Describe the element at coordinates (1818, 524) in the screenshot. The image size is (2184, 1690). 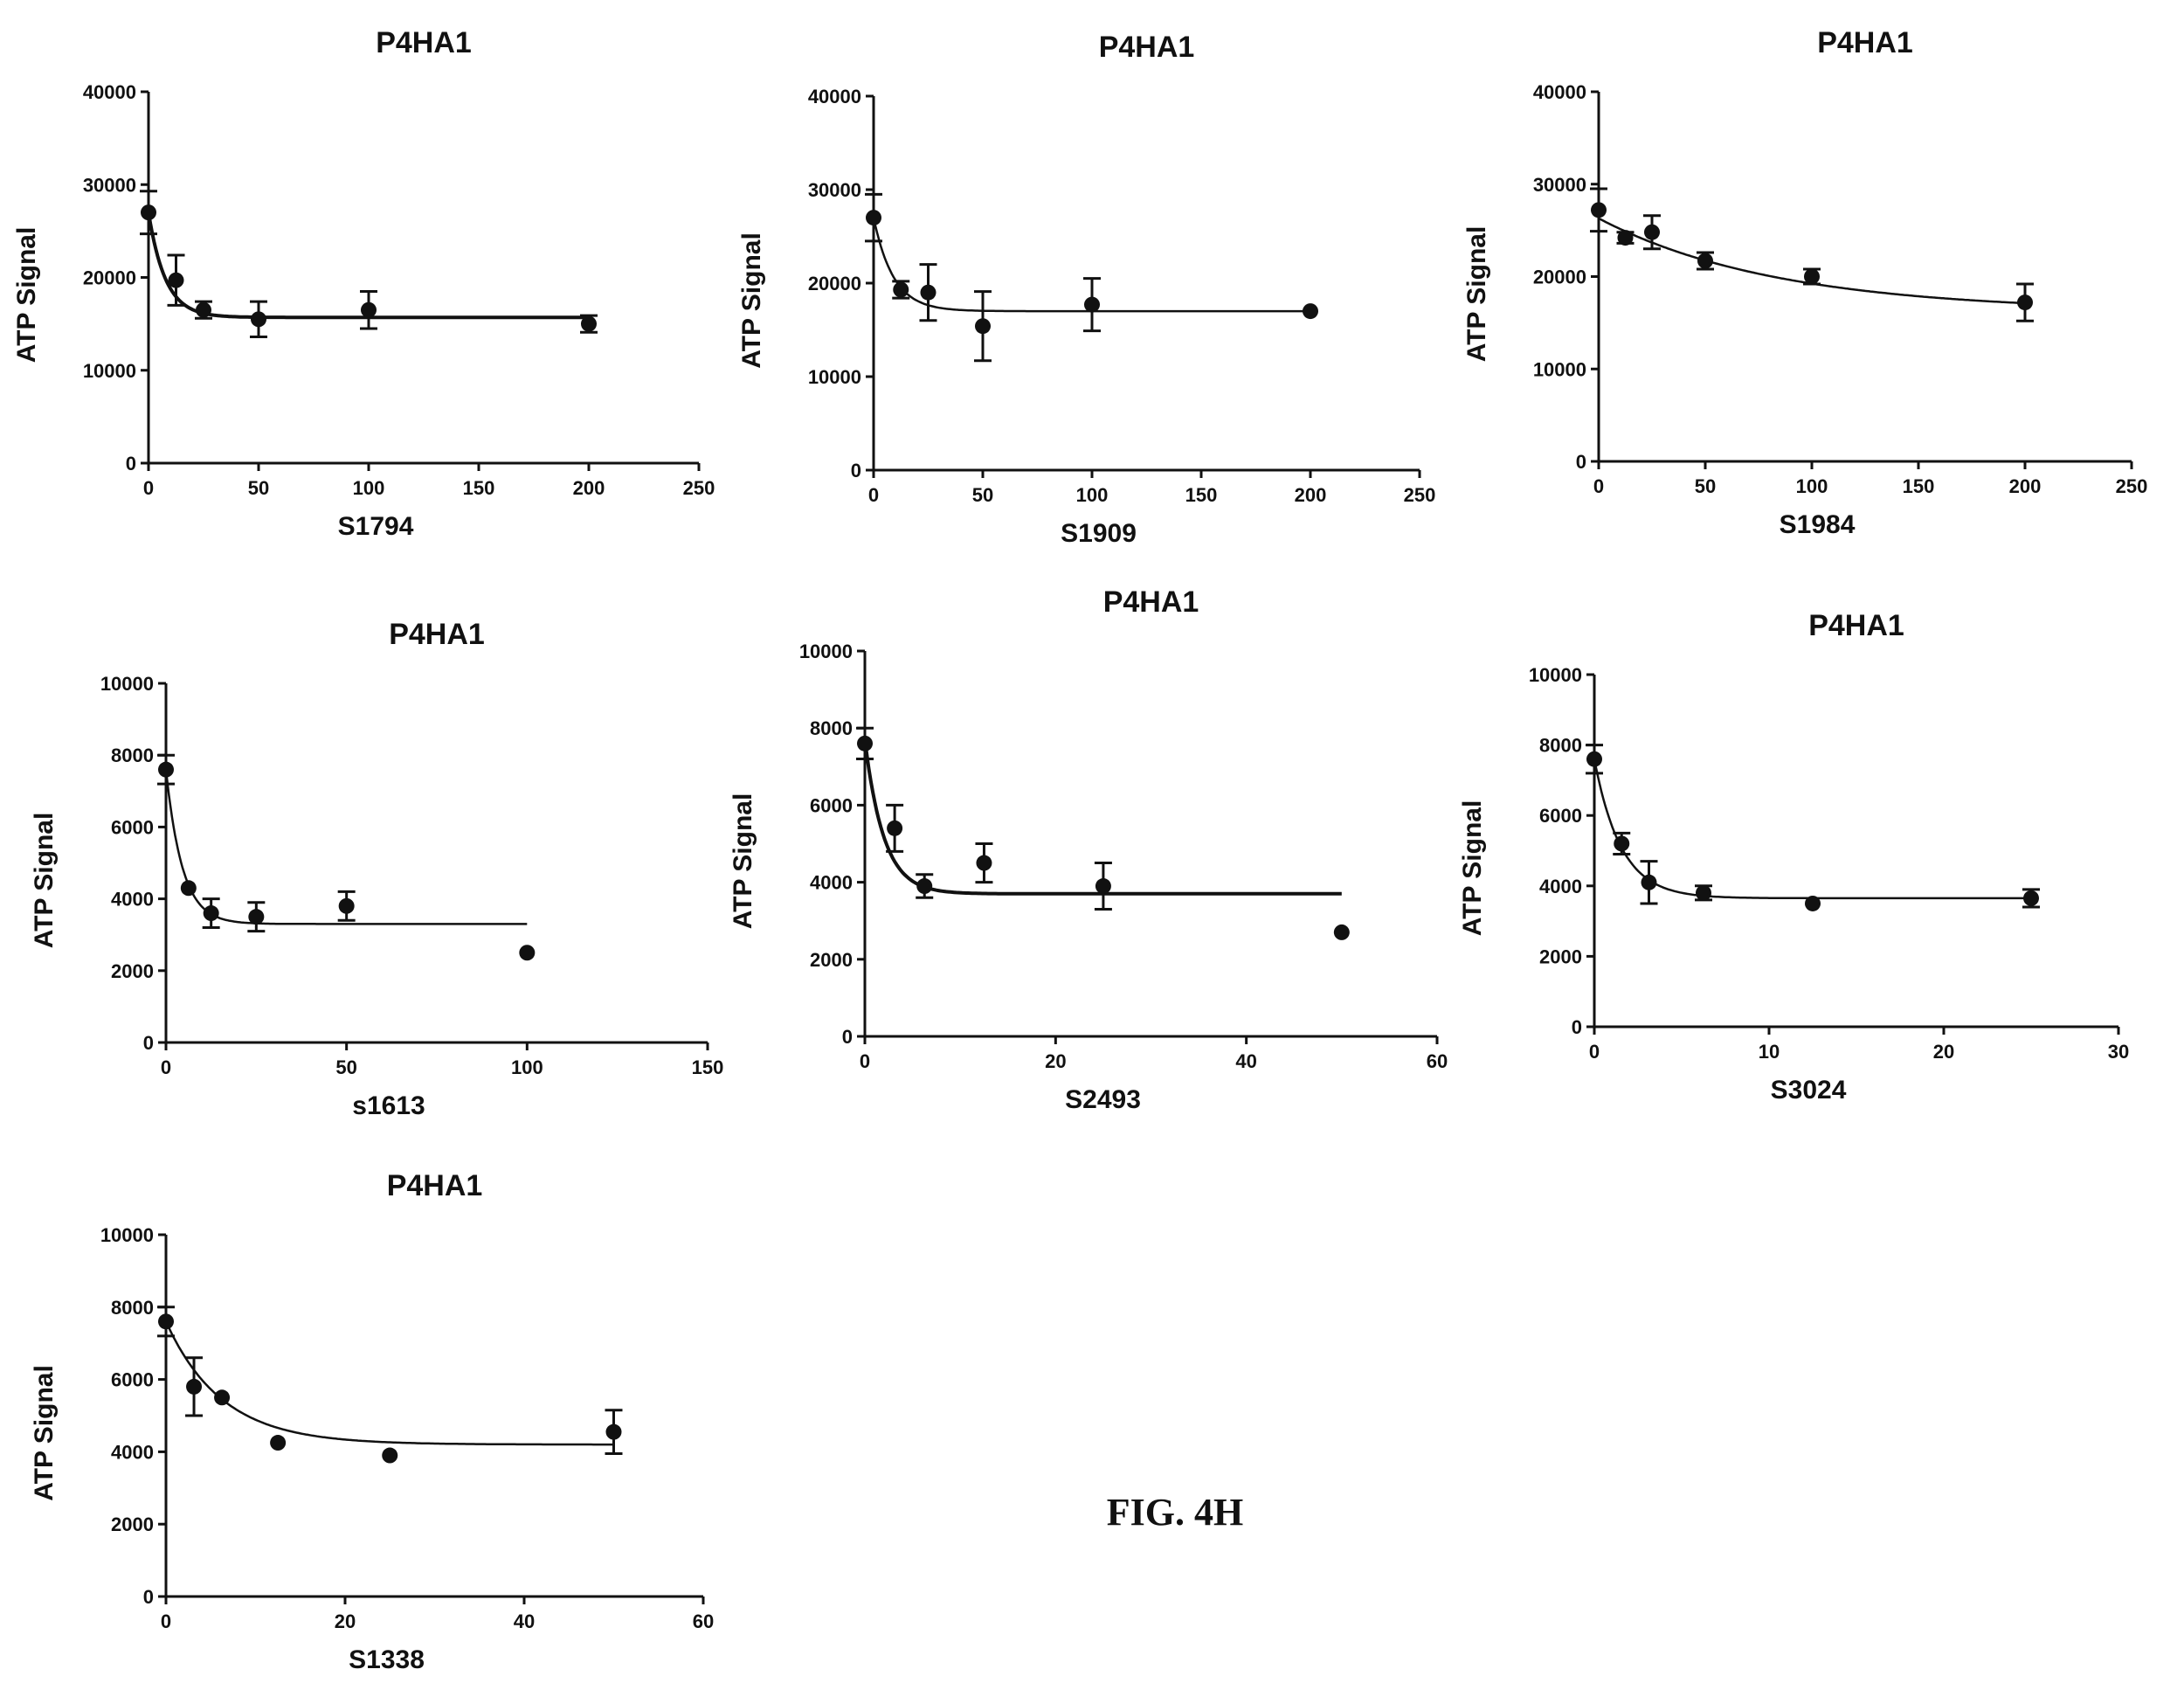
I see `x-axis-title: S1984` at that location.